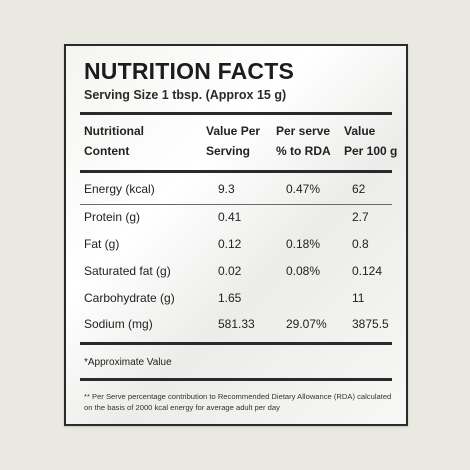  I want to click on value-per-serving: 0.12, so click(230, 244).